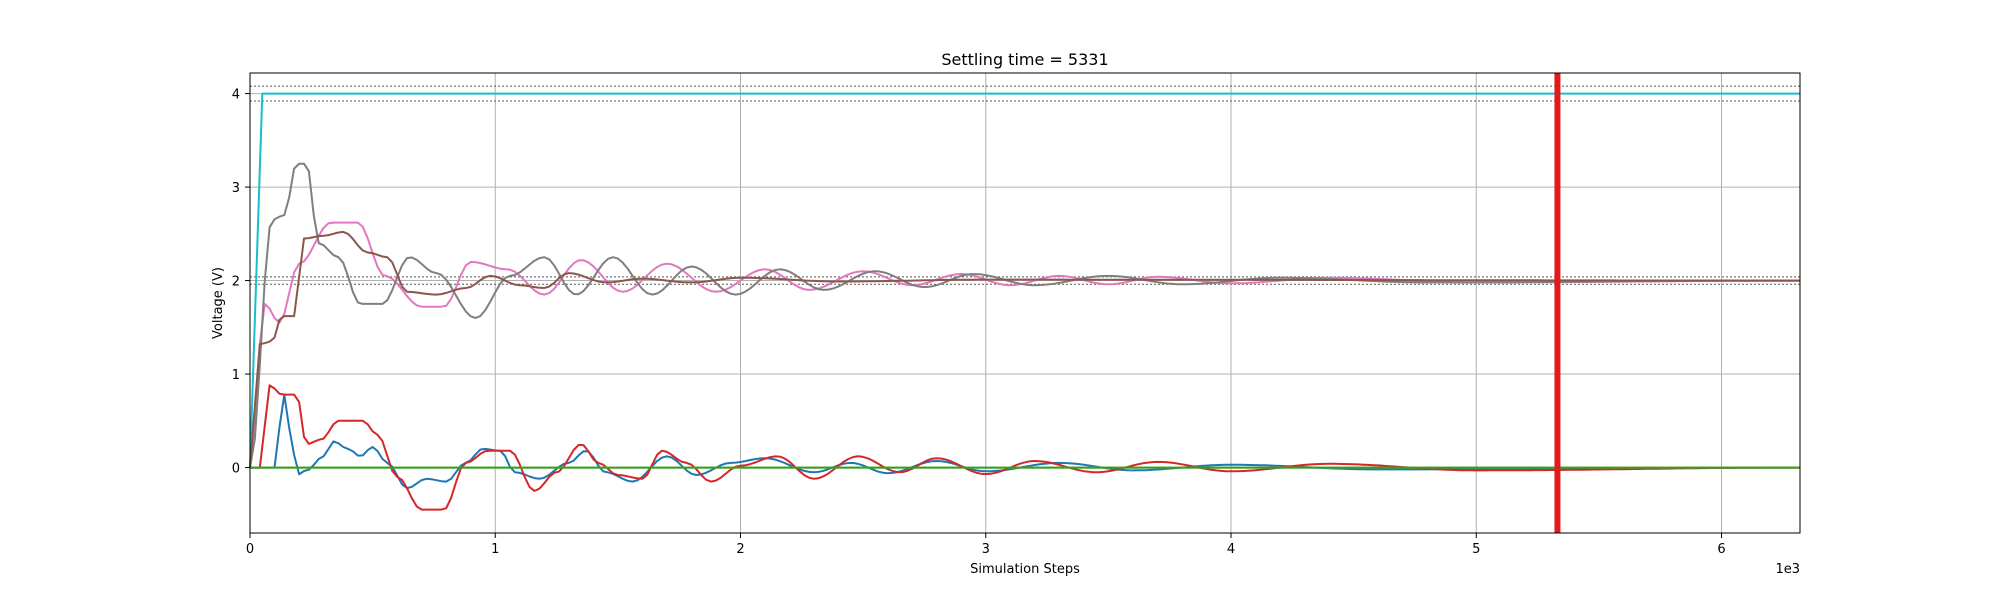 The image size is (2000, 600). Describe the element at coordinates (1231, 549) in the screenshot. I see `x-tick-label: 4` at that location.